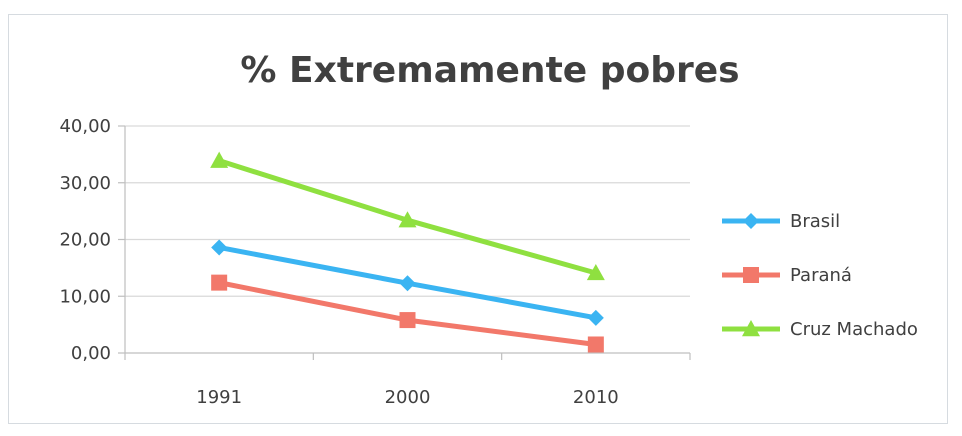 The height and width of the screenshot is (436, 962). What do you see at coordinates (219, 397) in the screenshot?
I see `x-tick-label: 1991` at bounding box center [219, 397].